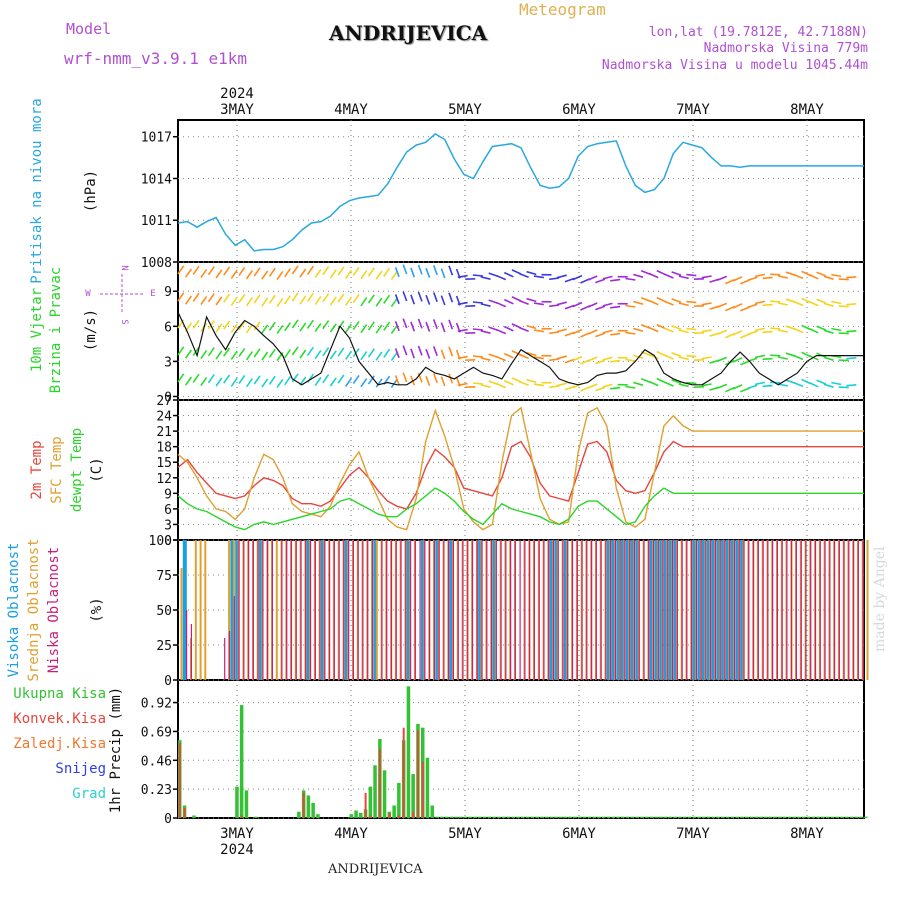  Describe the element at coordinates (164, 448) in the screenshot. I see `y-tick-label: 18` at that location.